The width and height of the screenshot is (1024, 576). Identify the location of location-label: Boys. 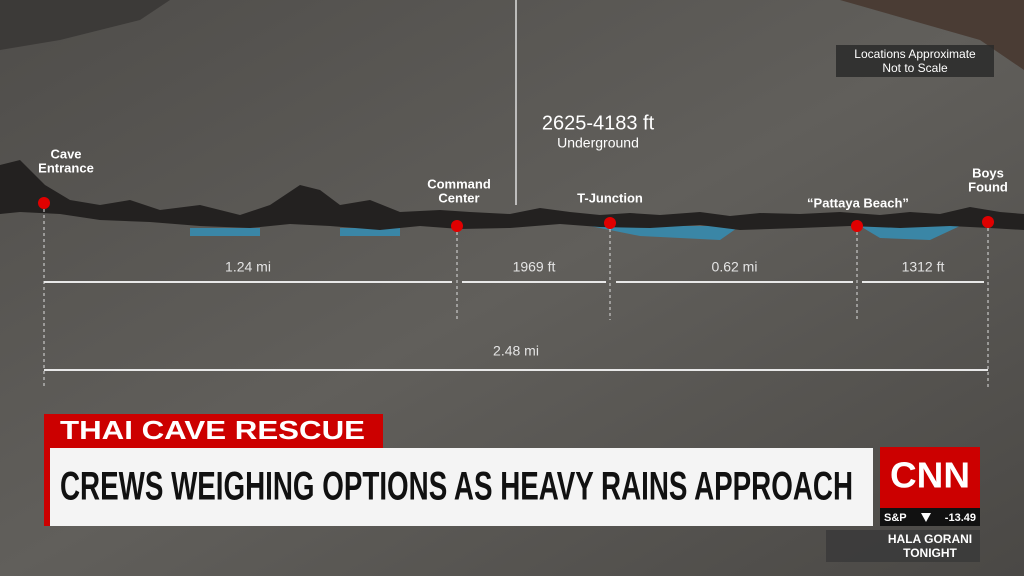
(988, 172).